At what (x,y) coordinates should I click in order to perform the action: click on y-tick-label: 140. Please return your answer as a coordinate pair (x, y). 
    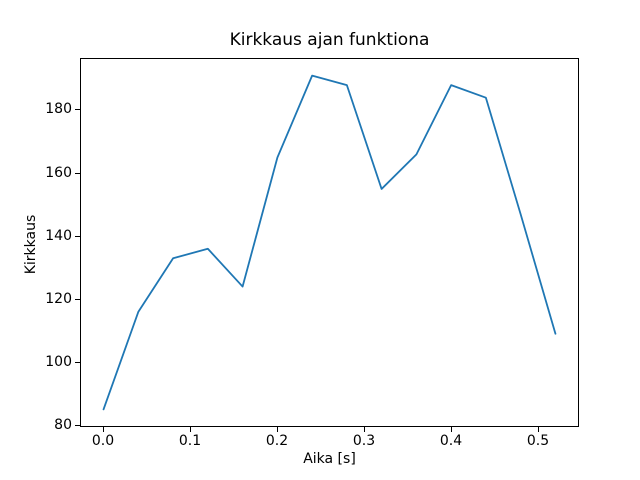
    Looking at the image, I should click on (58, 236).